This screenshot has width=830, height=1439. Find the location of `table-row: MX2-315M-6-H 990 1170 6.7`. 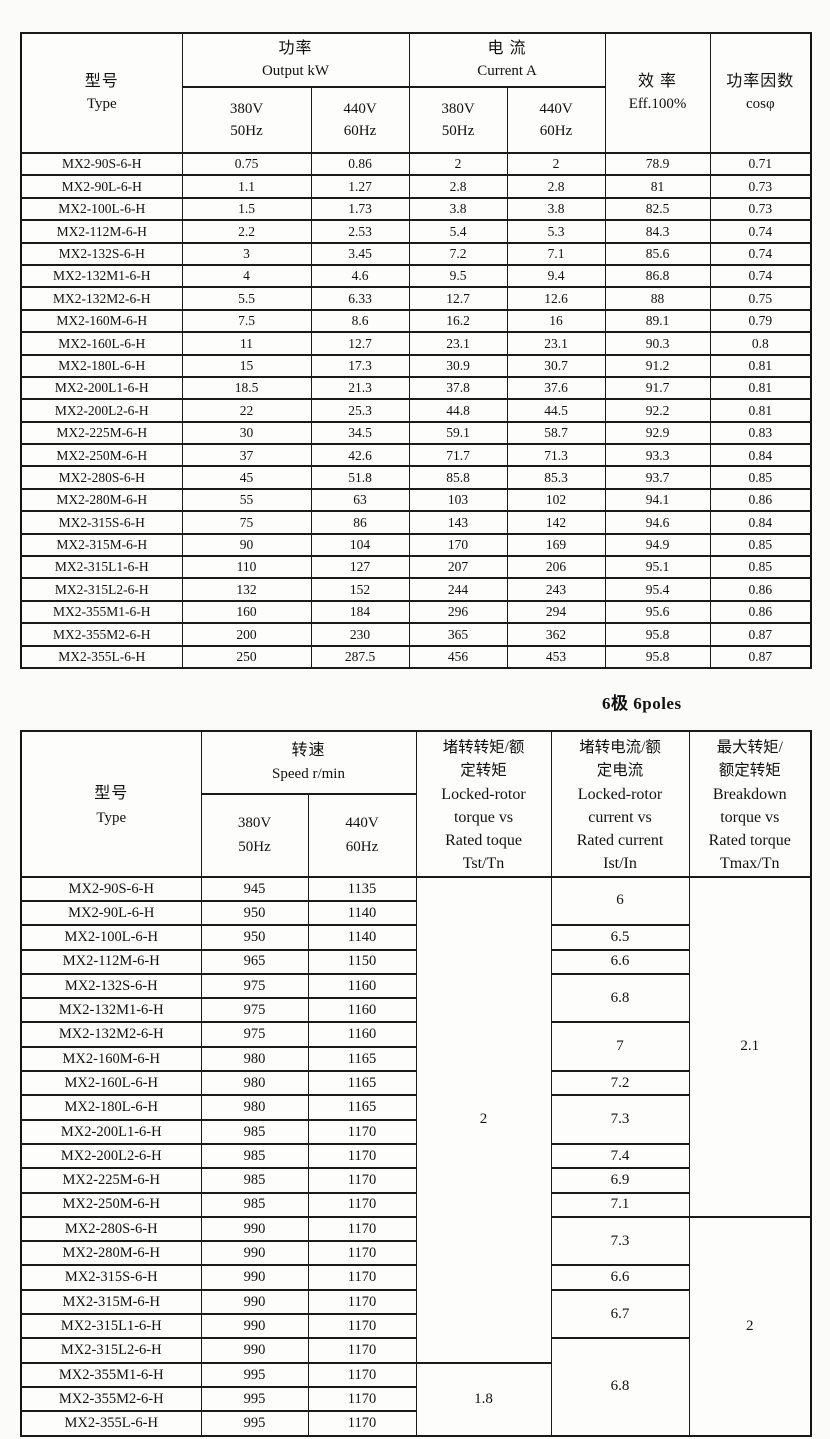

table-row: MX2-315M-6-H 990 1170 6.7 is located at coordinates (415, 1314).